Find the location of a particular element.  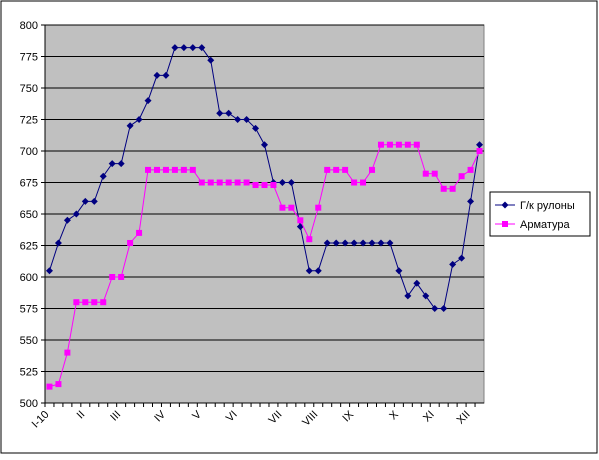

legend-label: Арматура is located at coordinates (545, 225).